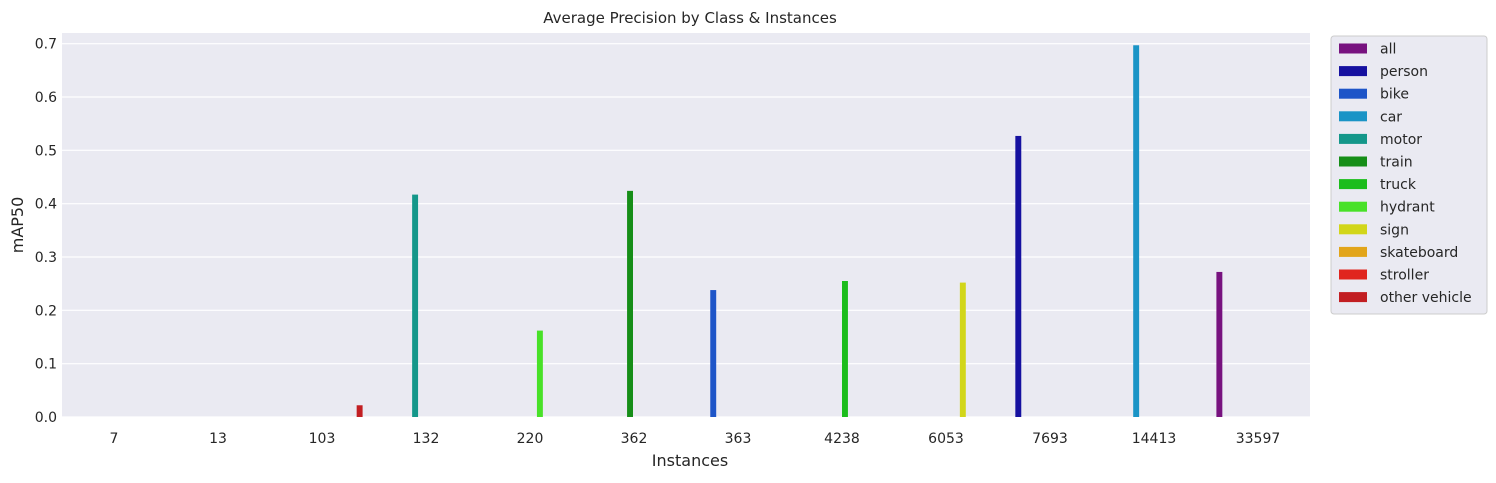 This screenshot has height=483, width=1496. I want to click on bar-bike, so click(713, 353).